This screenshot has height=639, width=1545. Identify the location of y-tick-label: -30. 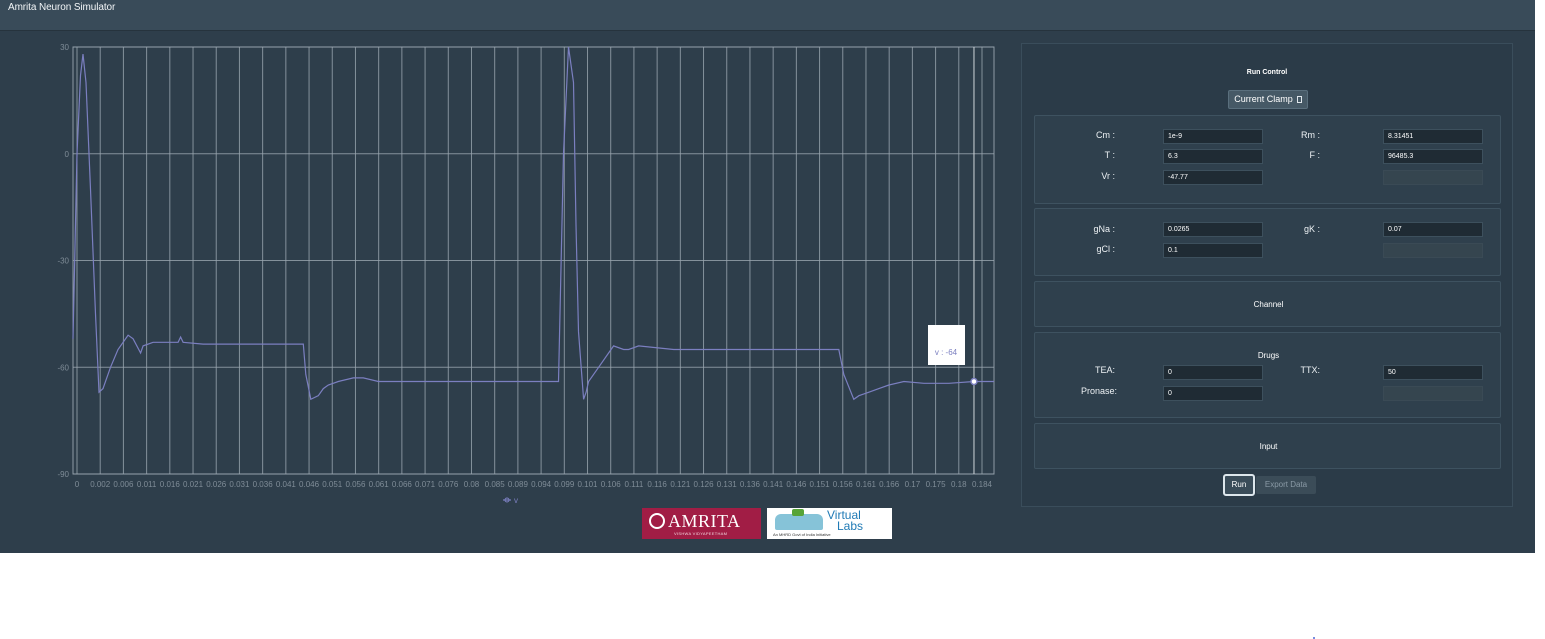
(63, 261).